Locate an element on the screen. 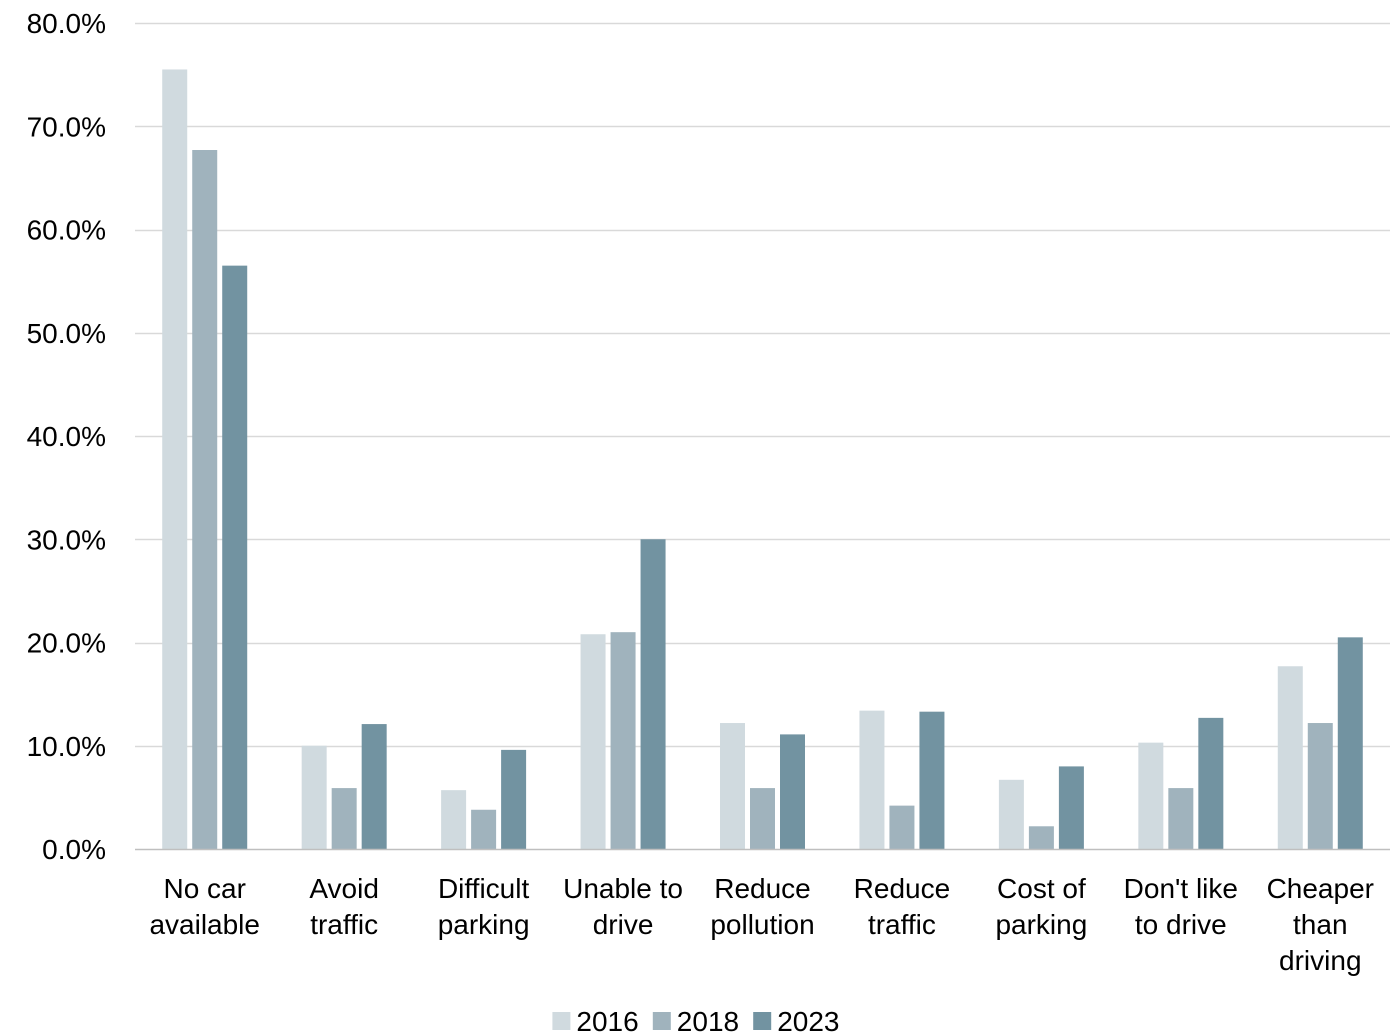 The height and width of the screenshot is (1036, 1392). x-category-label-line: Unable to is located at coordinates (623, 888).